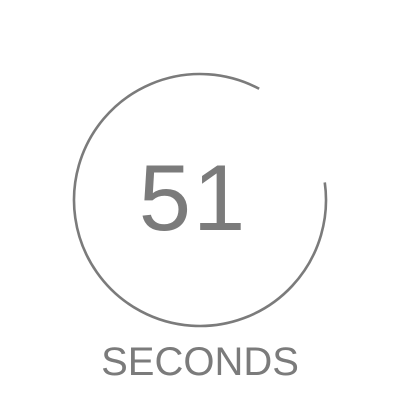 This screenshot has height=400, width=400. Describe the element at coordinates (193, 197) in the screenshot. I see `seconds-remaining: 51` at that location.